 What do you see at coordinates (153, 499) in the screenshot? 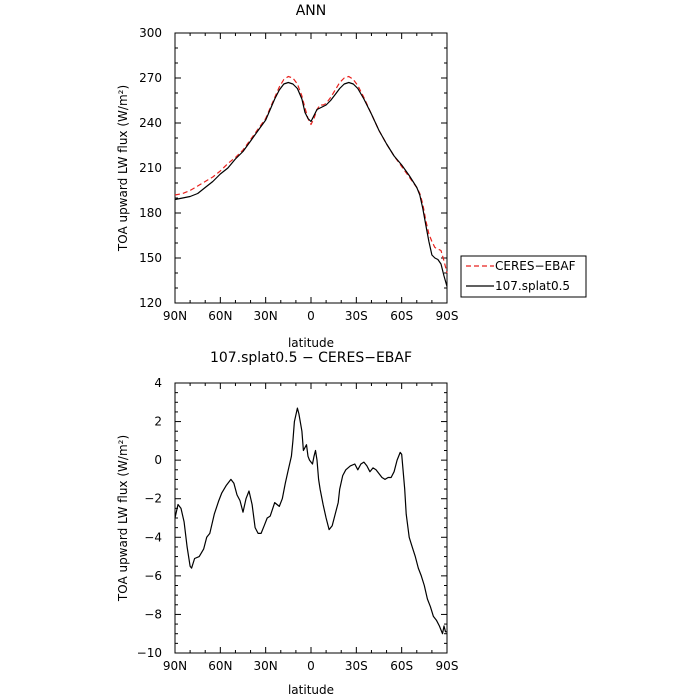
I see `y-tick-label: −2` at bounding box center [153, 499].